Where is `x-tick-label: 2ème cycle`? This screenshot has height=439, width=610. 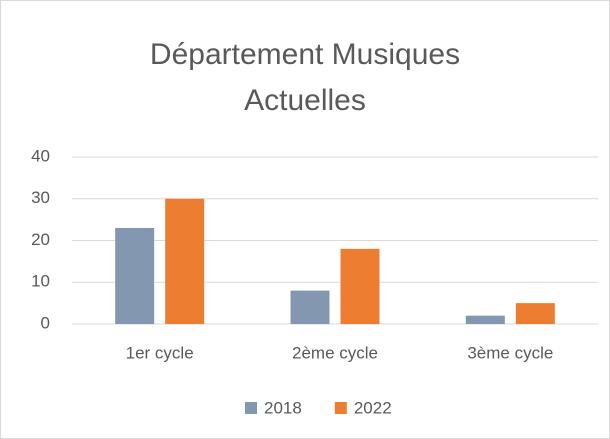 x-tick-label: 2ème cycle is located at coordinates (335, 352).